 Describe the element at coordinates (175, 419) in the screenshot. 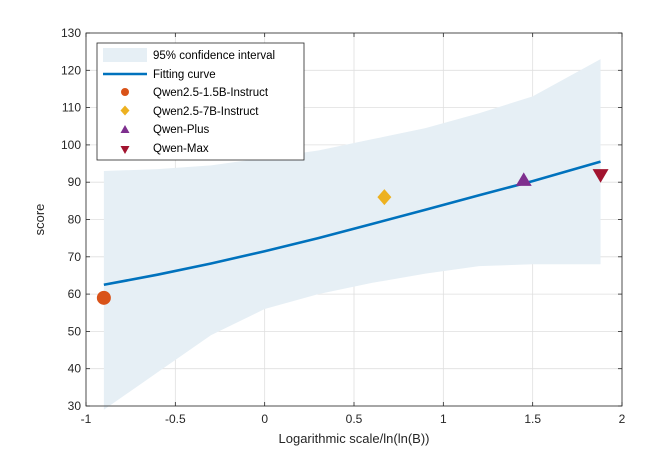

I see `x-tick-label: -0.5` at that location.